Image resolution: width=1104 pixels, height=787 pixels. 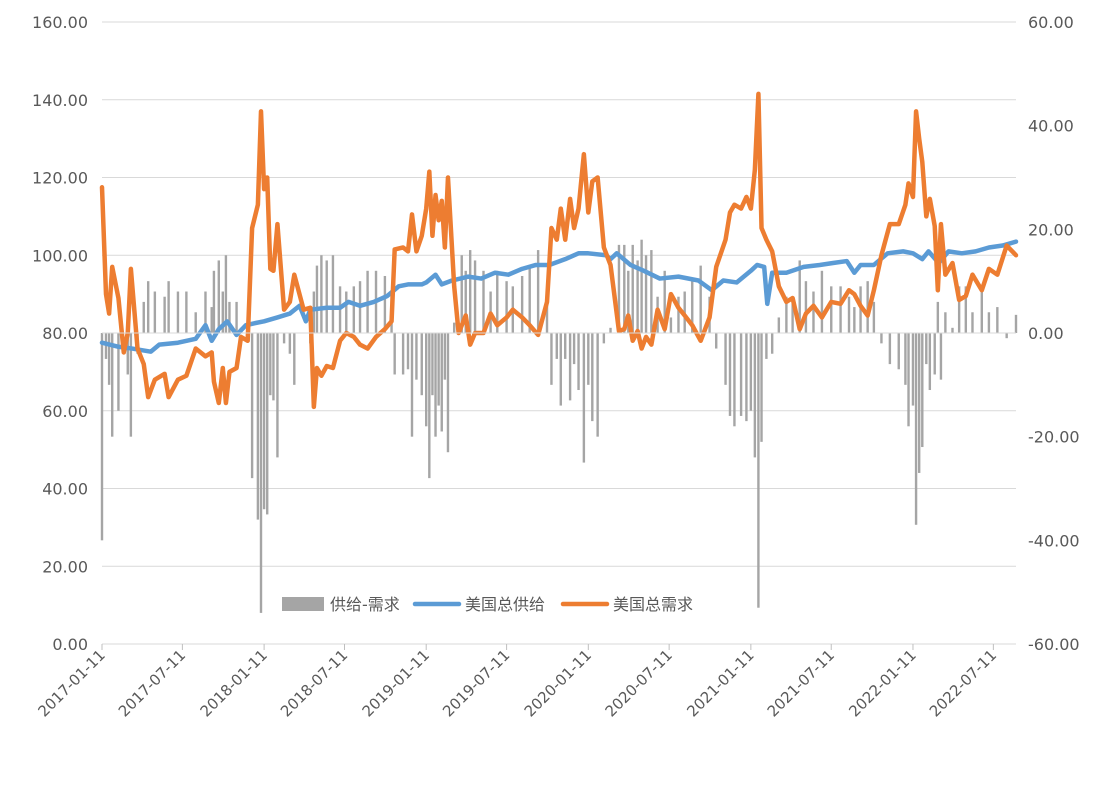 What do you see at coordinates (653, 604) in the screenshot?
I see `legend-label: 美国总需求` at bounding box center [653, 604].